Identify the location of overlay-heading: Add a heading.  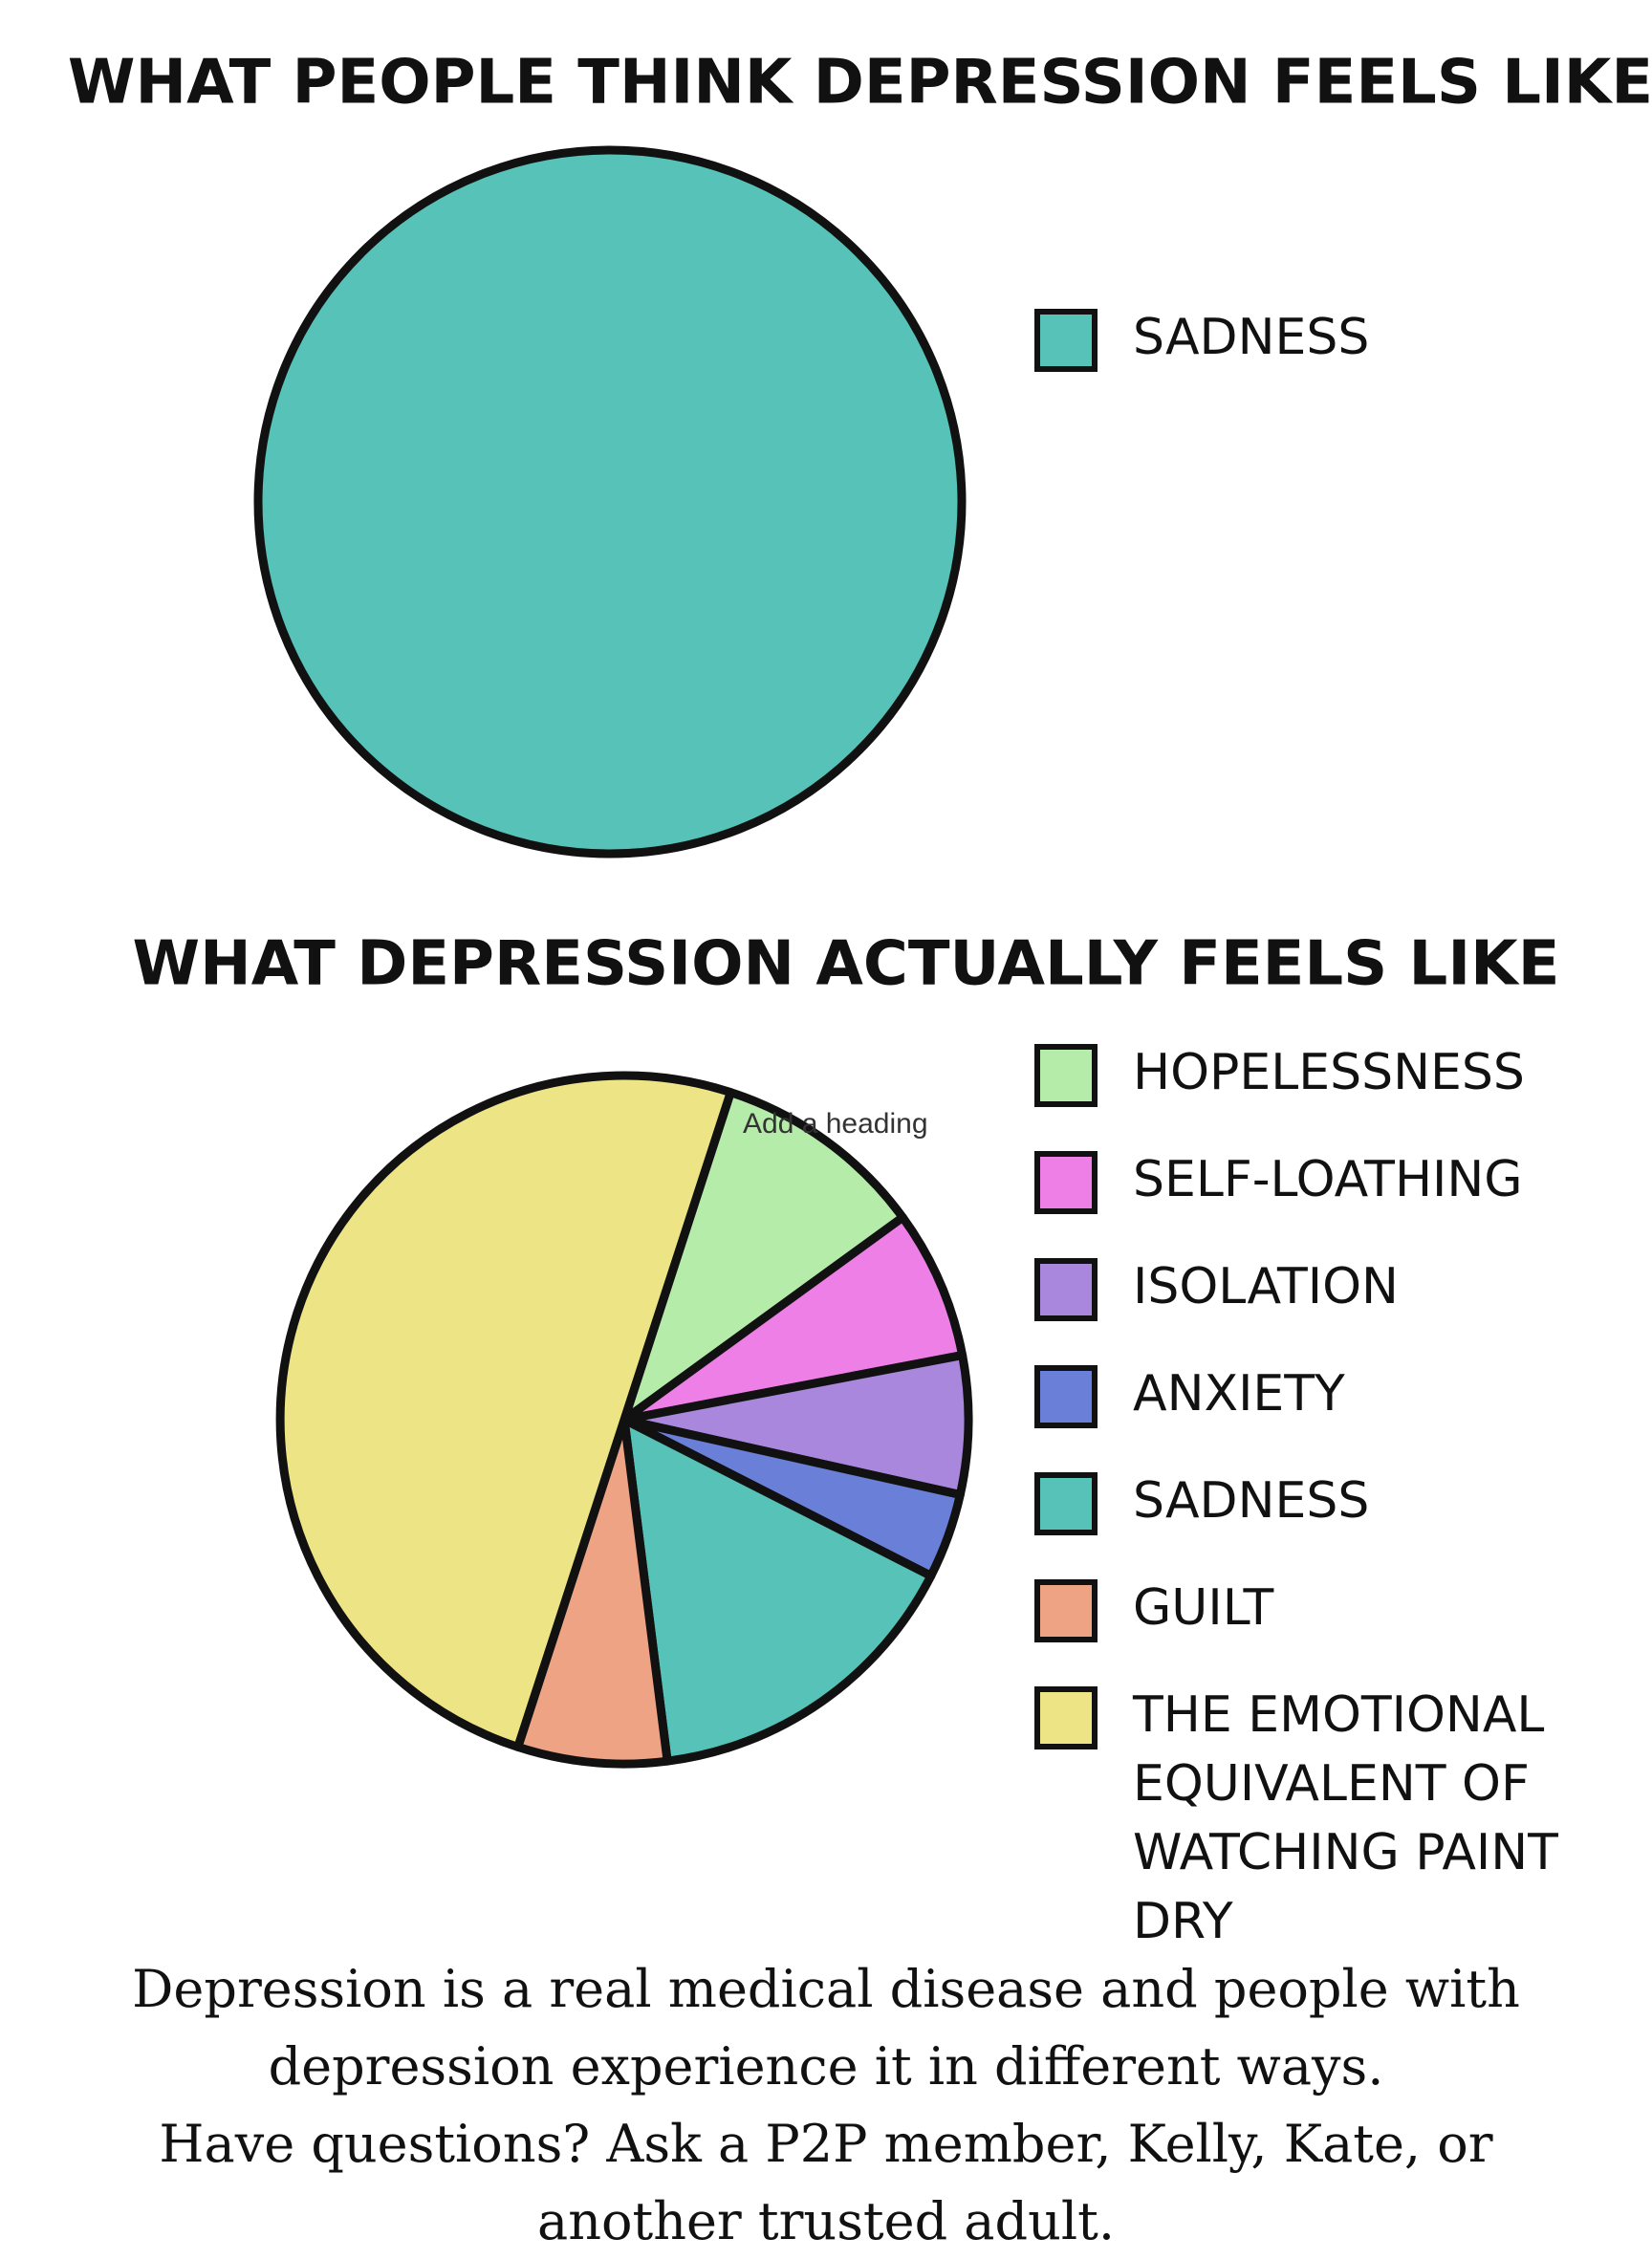
(835, 1124).